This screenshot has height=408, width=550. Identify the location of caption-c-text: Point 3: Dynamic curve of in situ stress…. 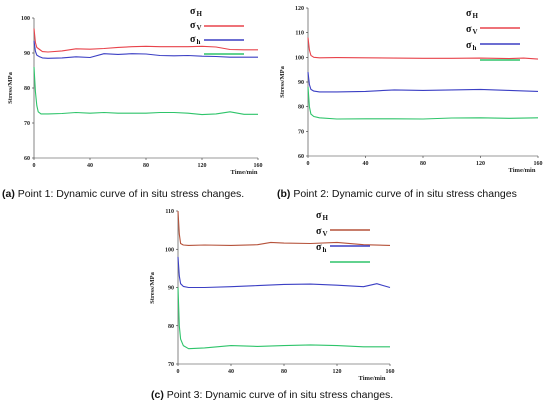
(280, 395).